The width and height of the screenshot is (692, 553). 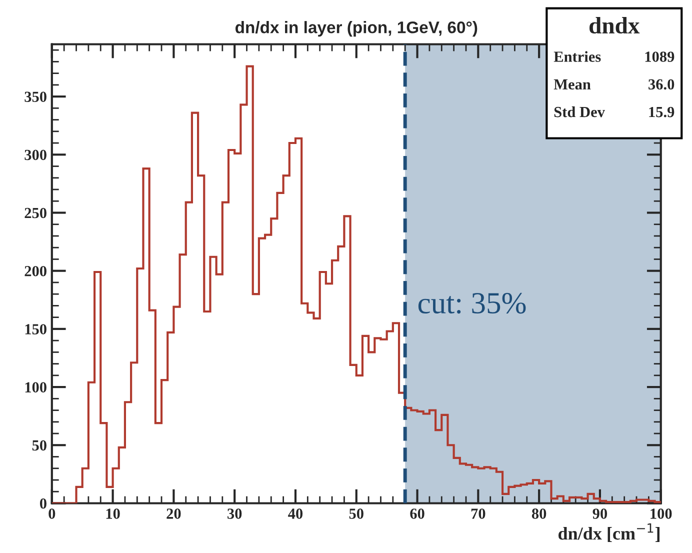 What do you see at coordinates (35, 213) in the screenshot?
I see `y-tick-label: 250` at bounding box center [35, 213].